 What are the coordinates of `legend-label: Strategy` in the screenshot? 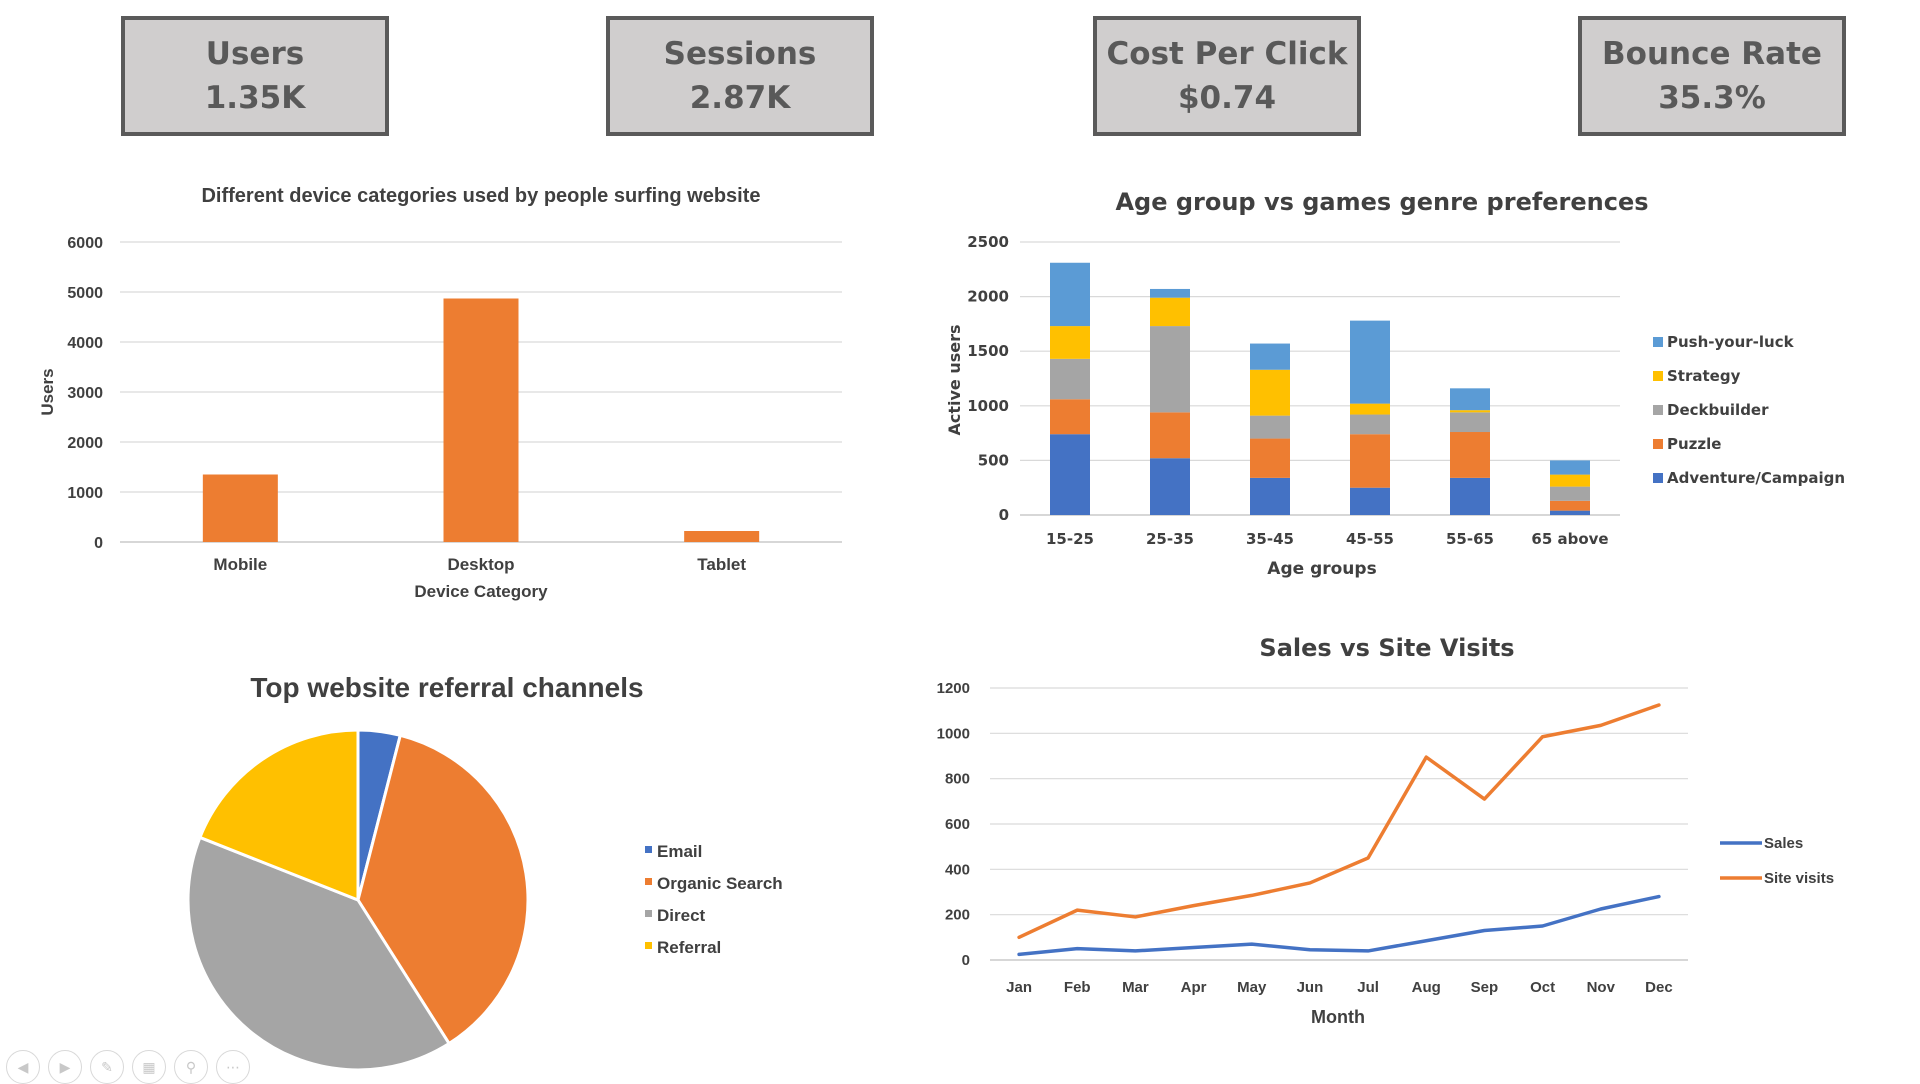 It's located at (1704, 376).